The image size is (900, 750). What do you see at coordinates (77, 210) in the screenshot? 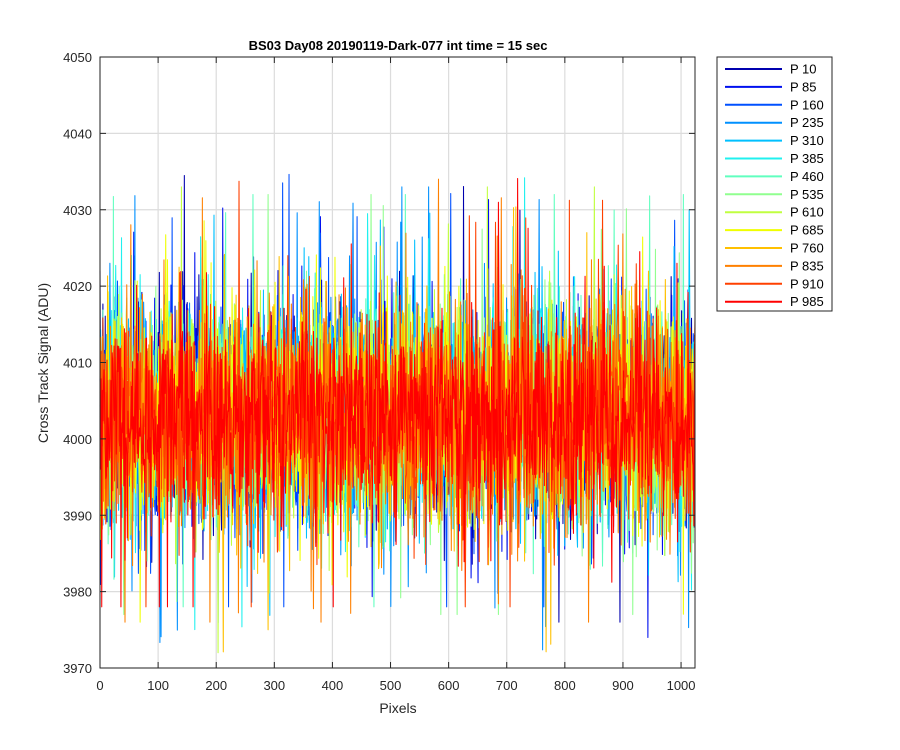
I see `y-tick-label: 4030` at bounding box center [77, 210].